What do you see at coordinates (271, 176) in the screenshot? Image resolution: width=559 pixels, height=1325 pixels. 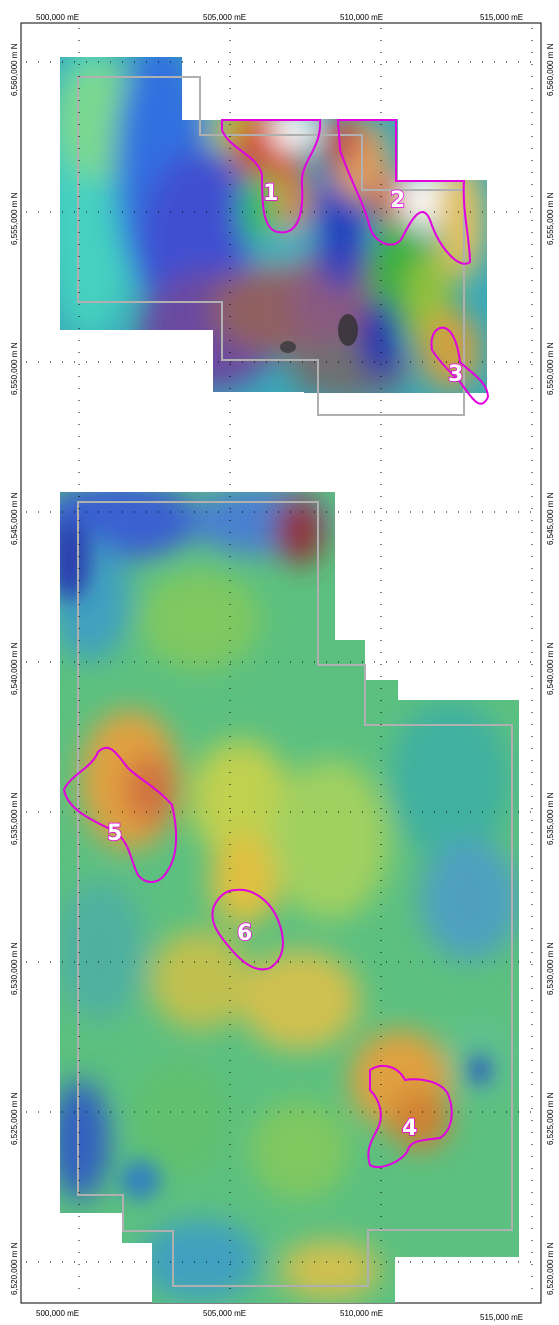 I see `target-1-outline` at bounding box center [271, 176].